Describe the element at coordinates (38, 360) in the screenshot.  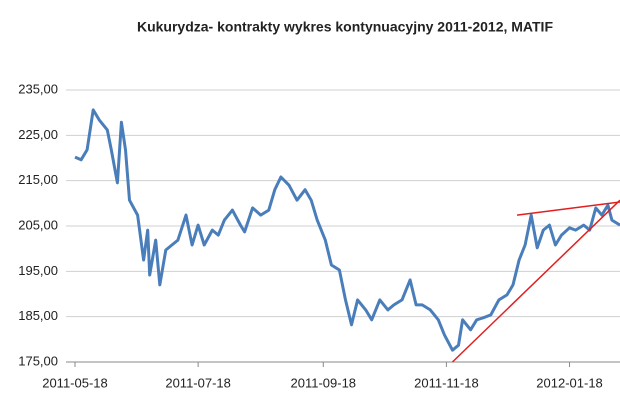
I see `y-tick-label: 175,00` at that location.